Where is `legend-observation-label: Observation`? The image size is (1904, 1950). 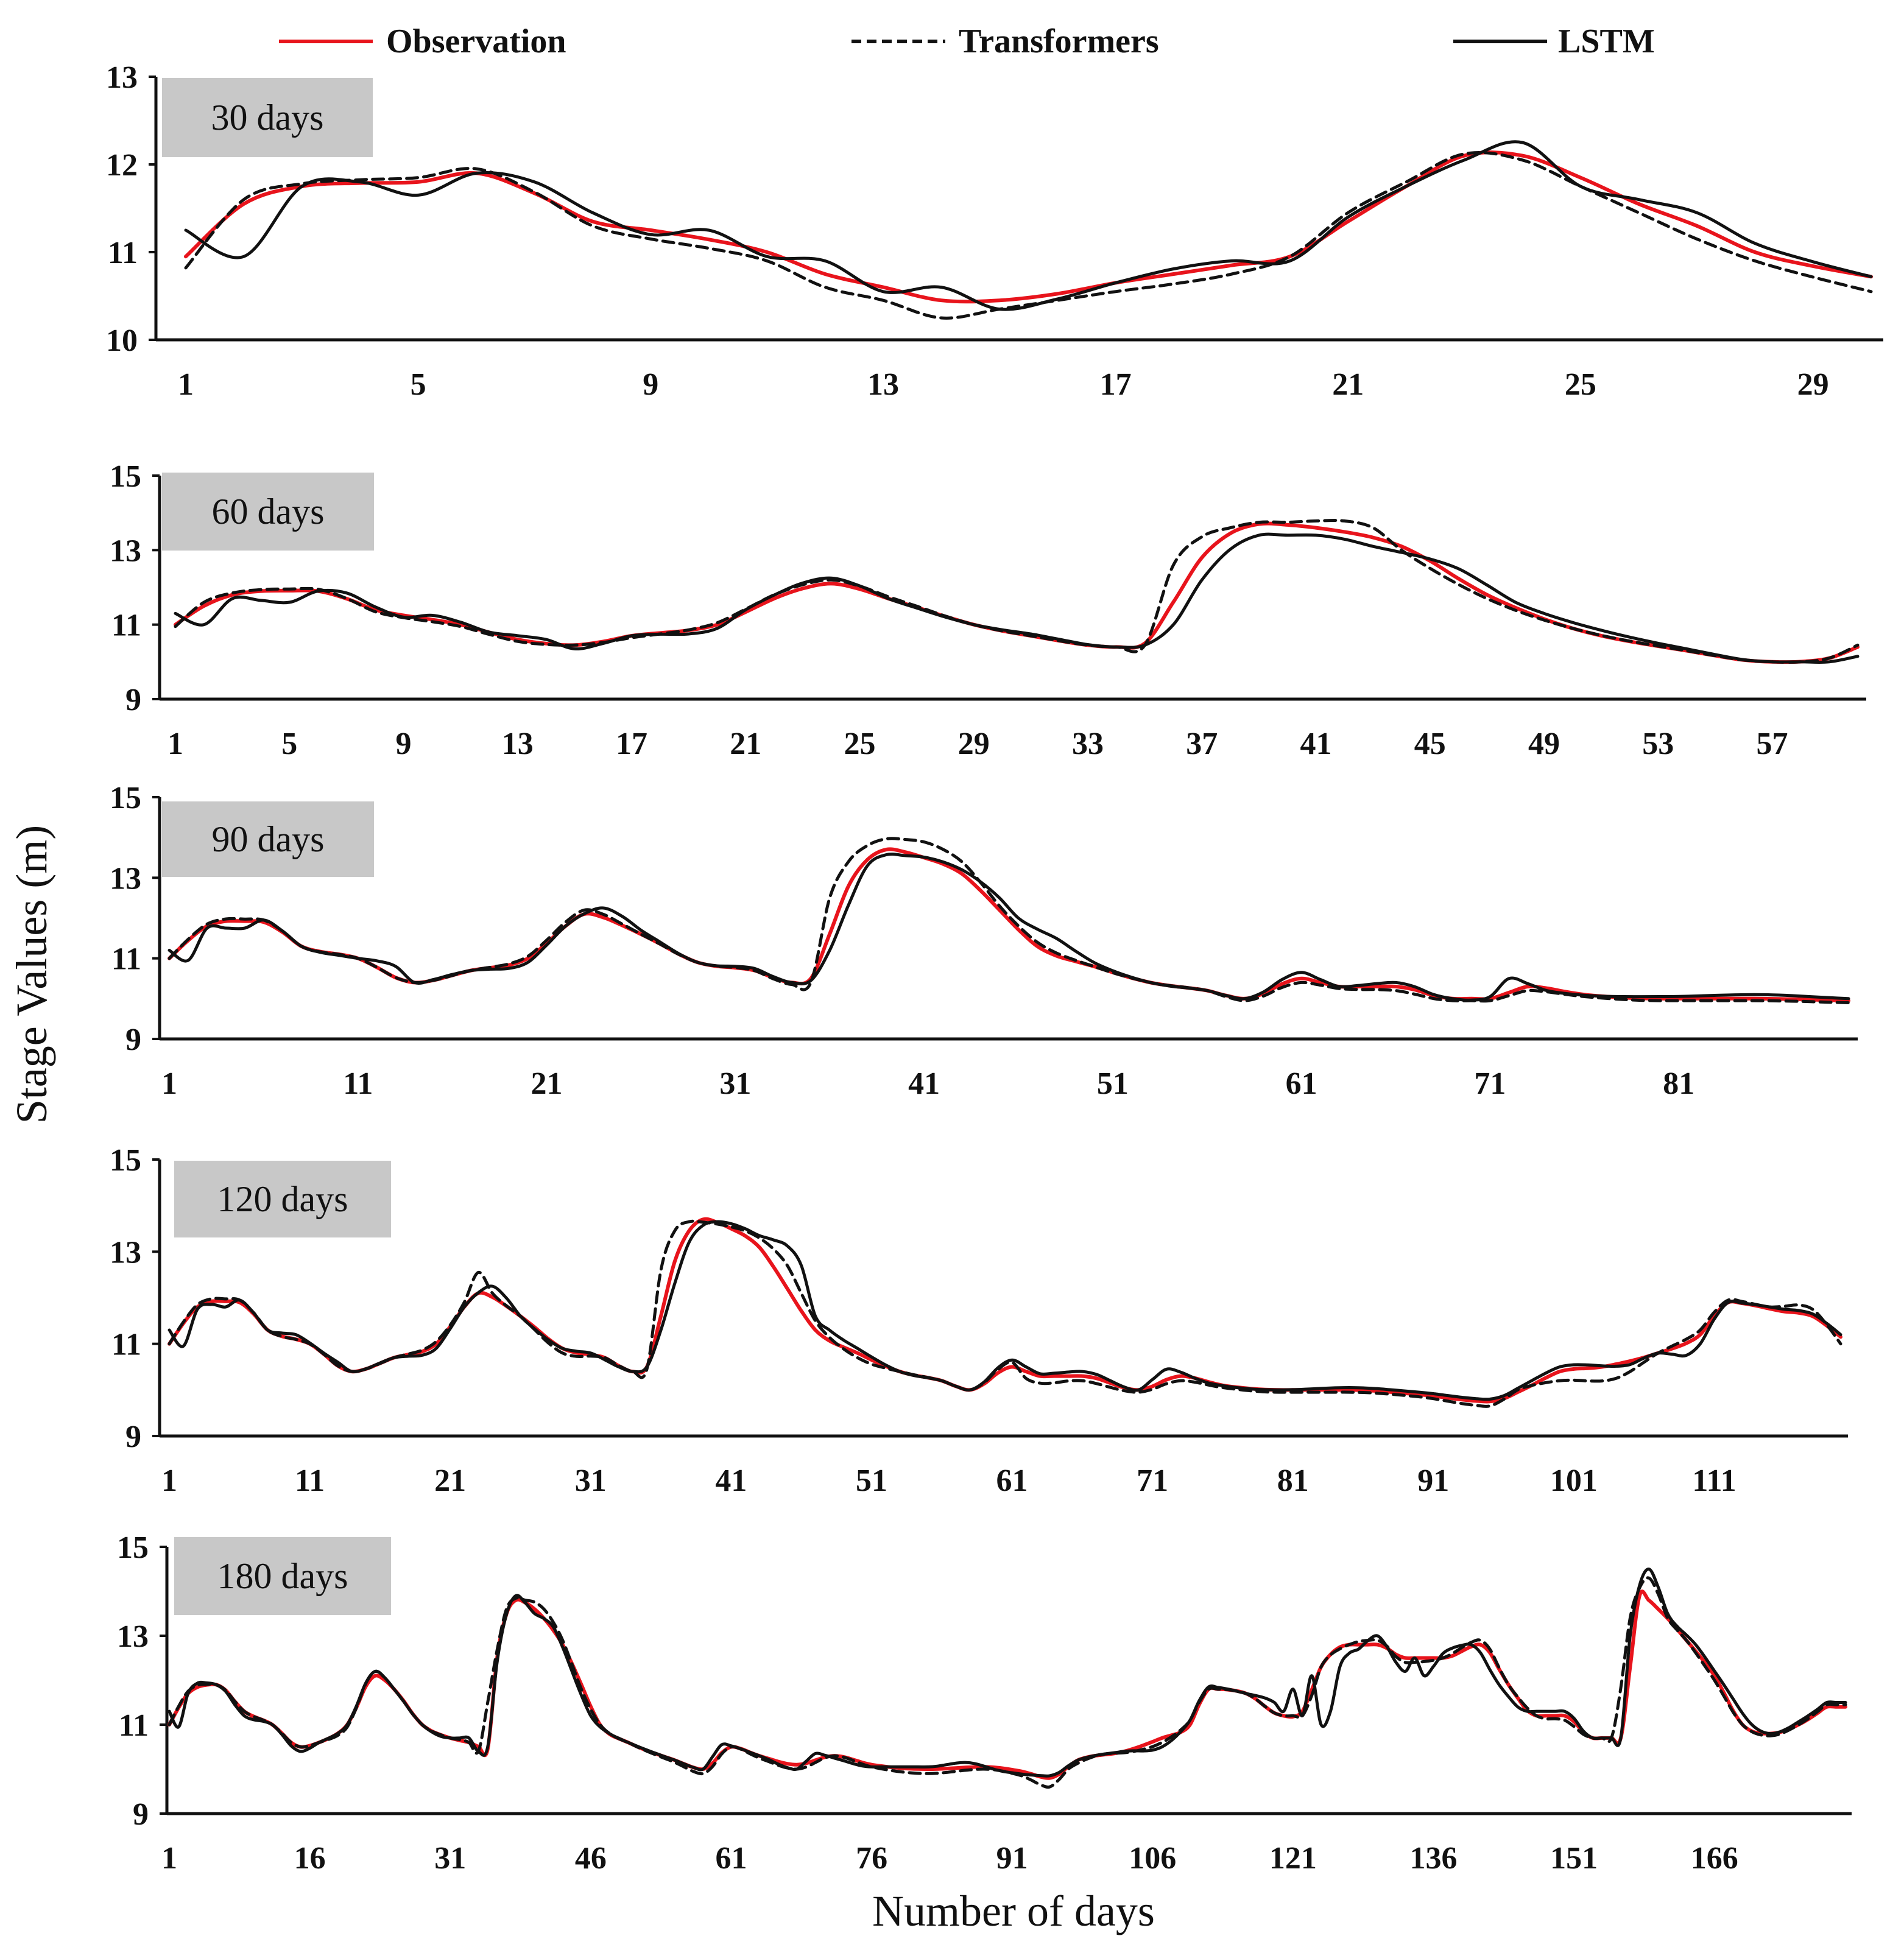
legend-observation-label: Observation is located at coordinates (476, 41).